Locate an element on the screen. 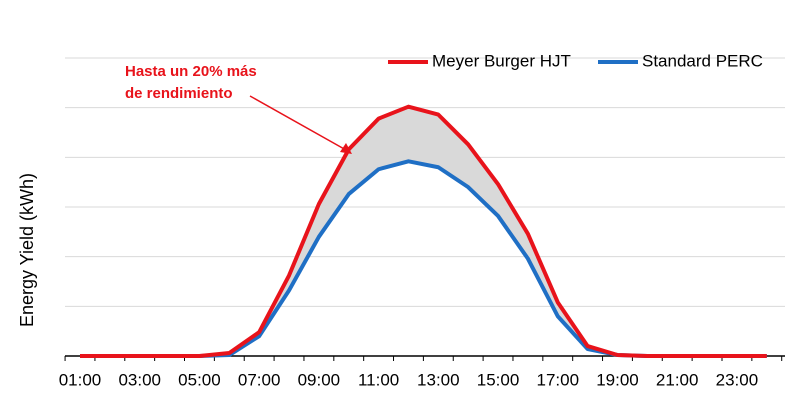 The height and width of the screenshot is (402, 800). x-tick-label: 13:00 is located at coordinates (438, 379).